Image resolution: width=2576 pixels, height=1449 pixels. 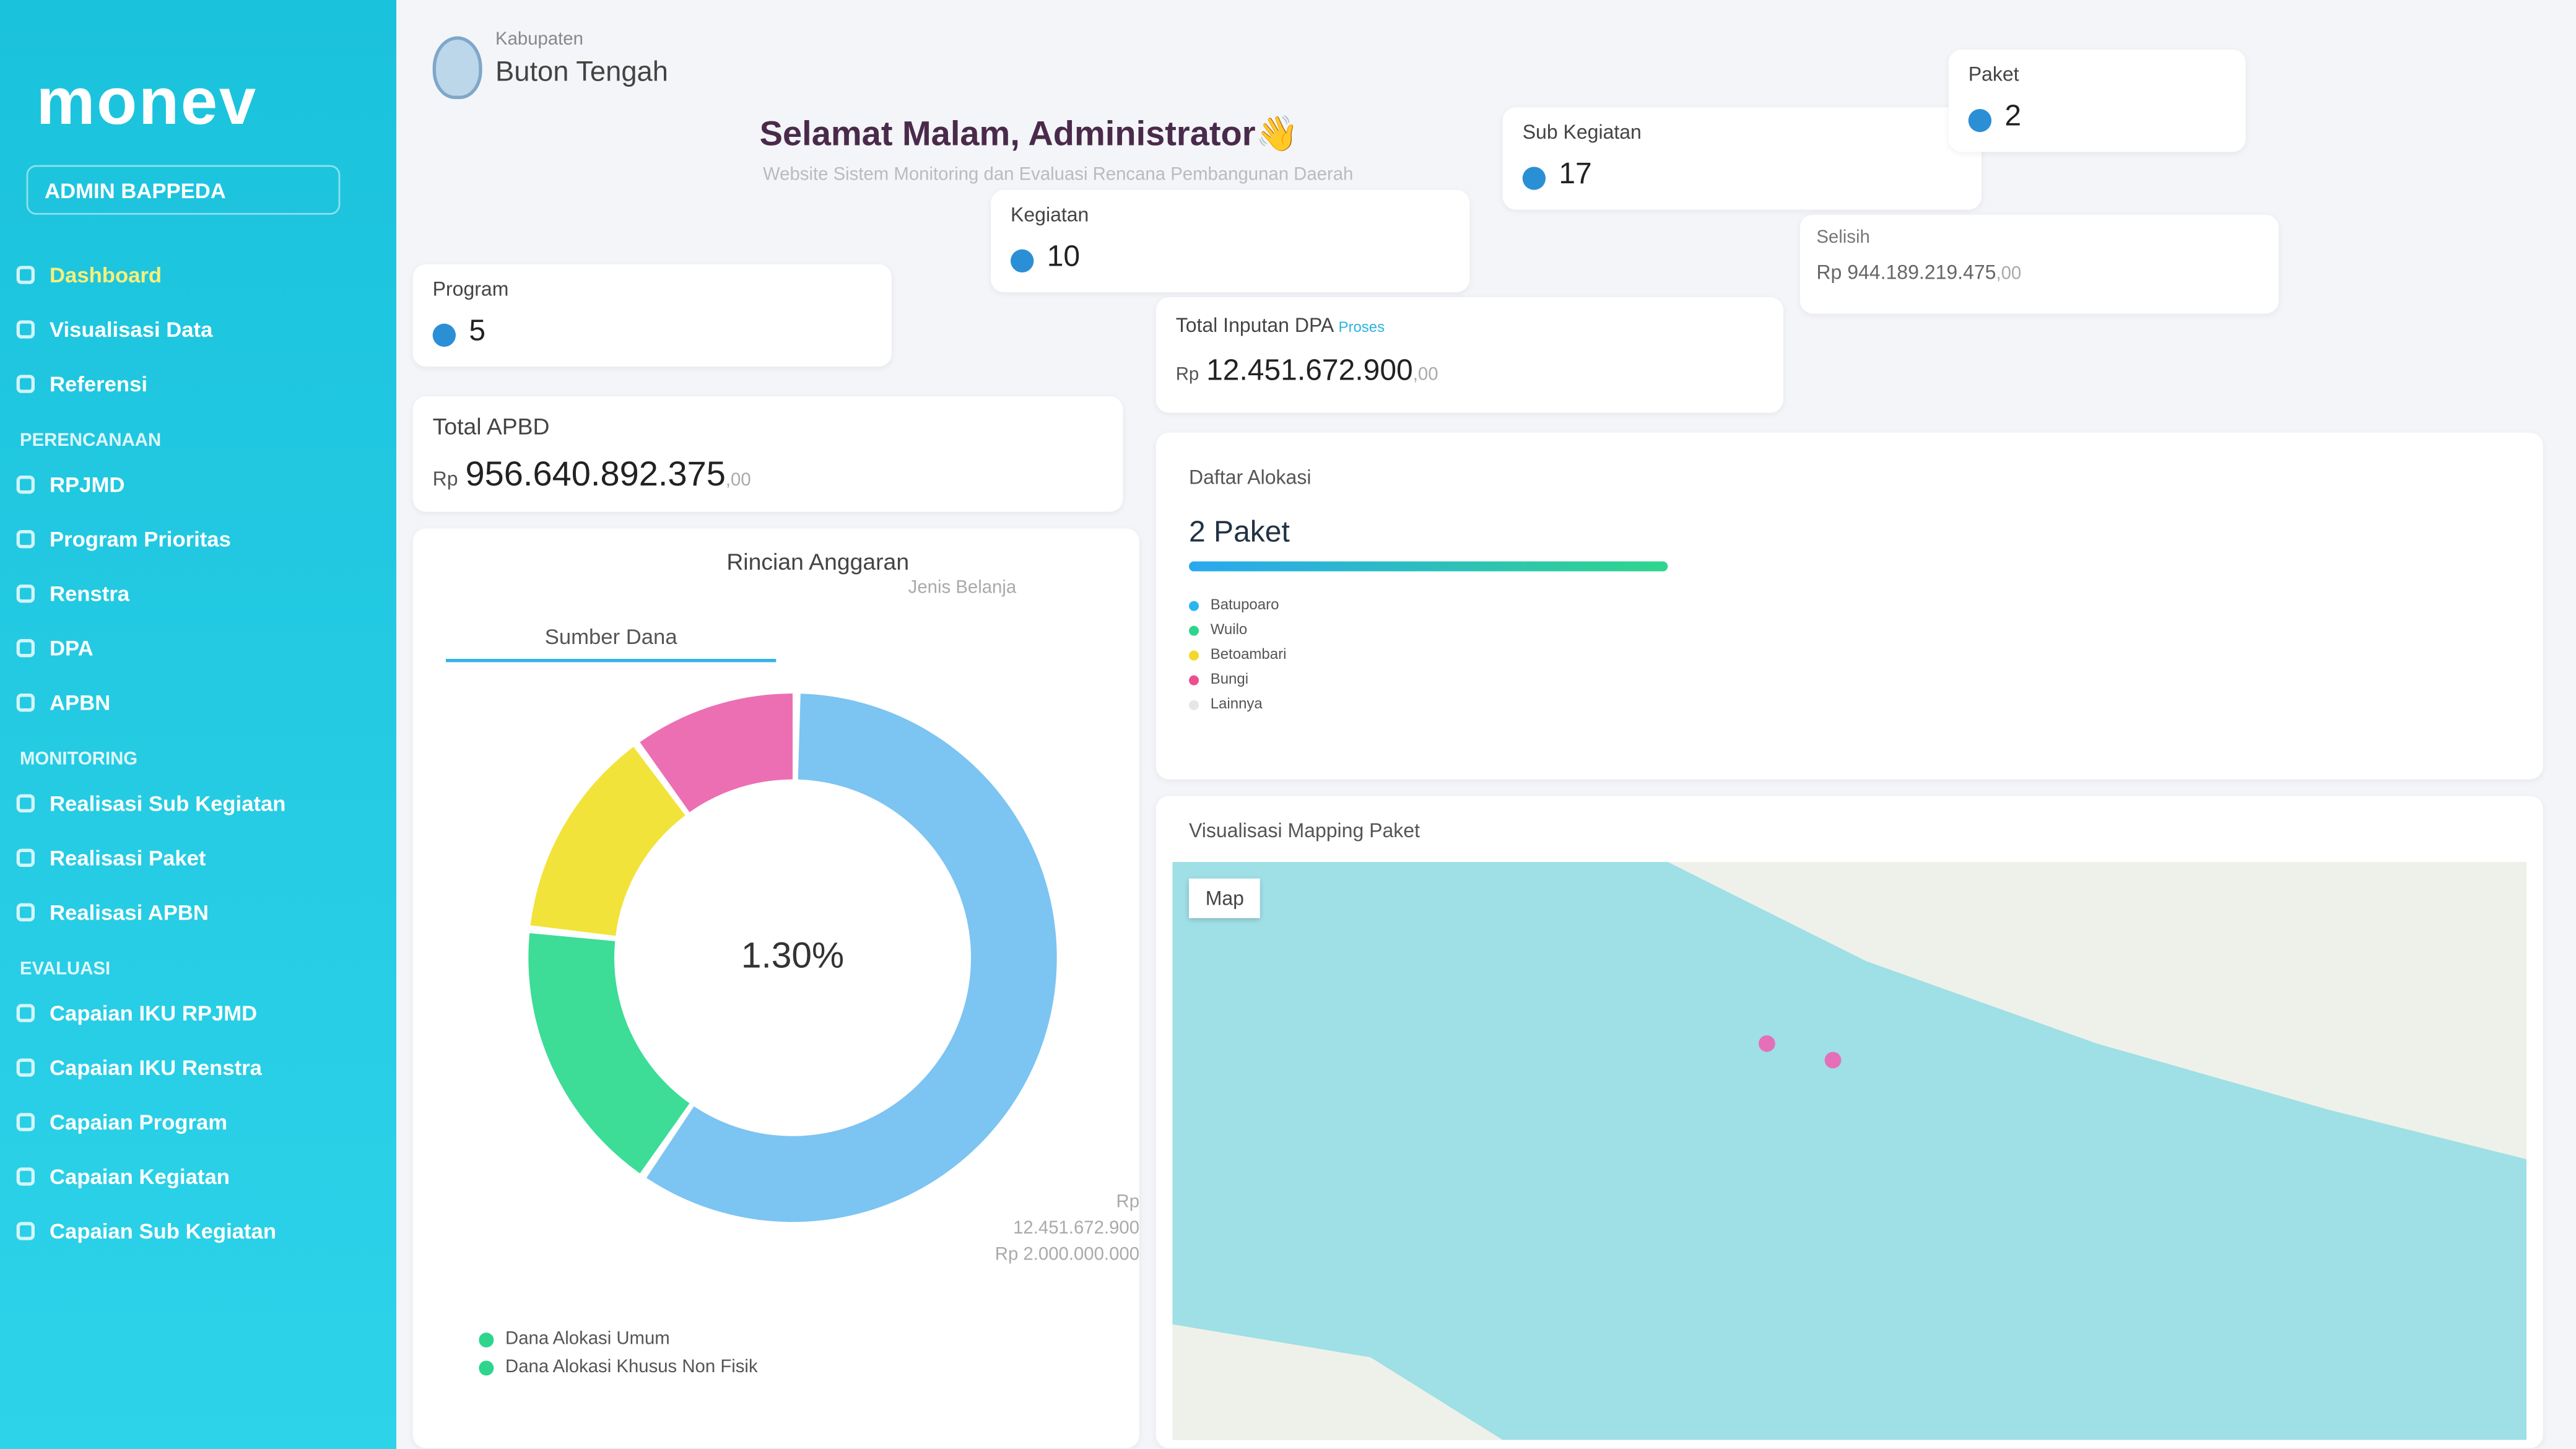 What do you see at coordinates (652, 315) in the screenshot?
I see `stat-card: Program 5` at bounding box center [652, 315].